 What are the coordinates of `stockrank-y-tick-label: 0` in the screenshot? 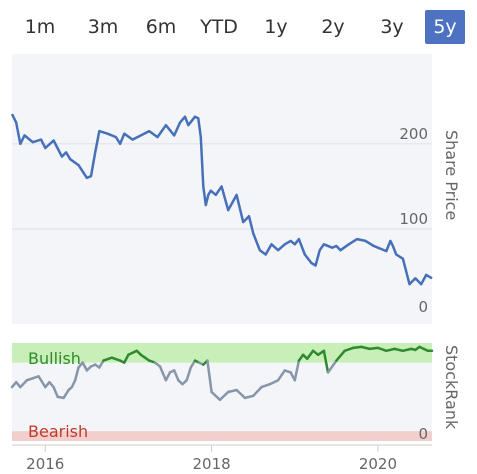 It's located at (423, 434).